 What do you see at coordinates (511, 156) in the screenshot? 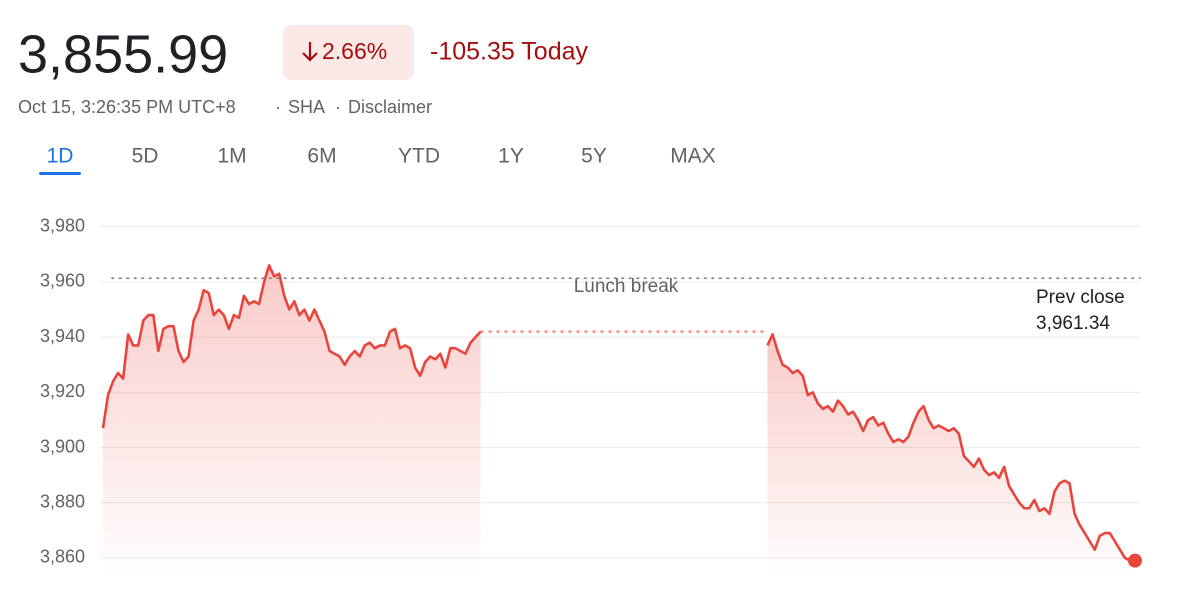
I see `tab: 1Y` at bounding box center [511, 156].